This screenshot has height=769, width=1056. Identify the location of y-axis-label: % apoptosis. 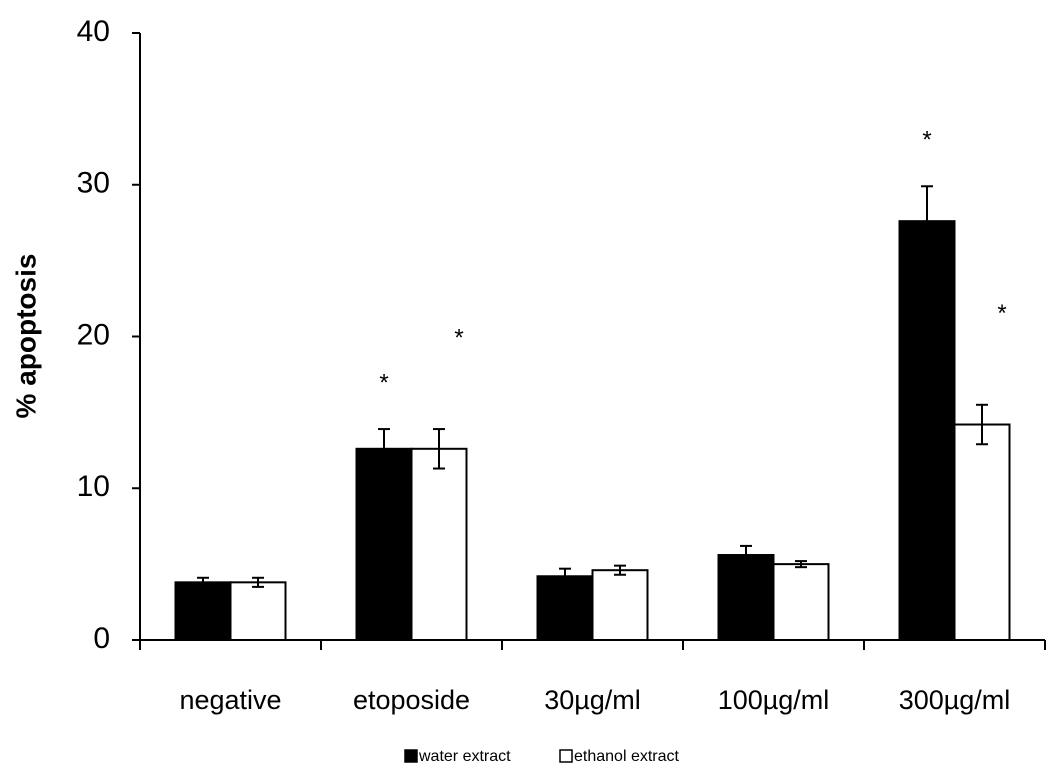
(25, 336).